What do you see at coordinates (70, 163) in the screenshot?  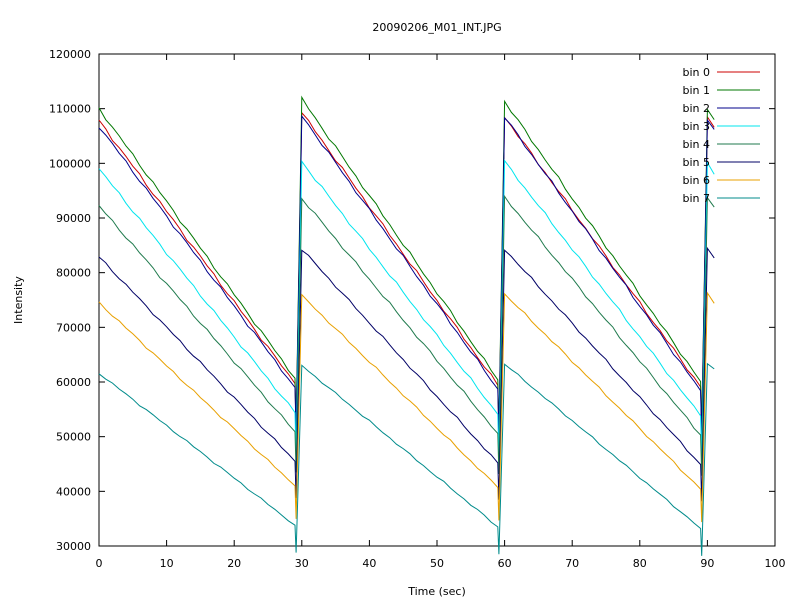 I see `y-tick-label: 100000` at bounding box center [70, 163].